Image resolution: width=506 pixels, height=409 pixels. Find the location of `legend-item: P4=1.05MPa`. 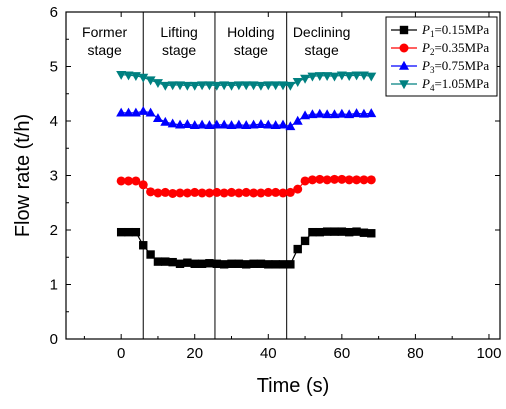

legend-item: P4=1.05MPa is located at coordinates (440, 84).